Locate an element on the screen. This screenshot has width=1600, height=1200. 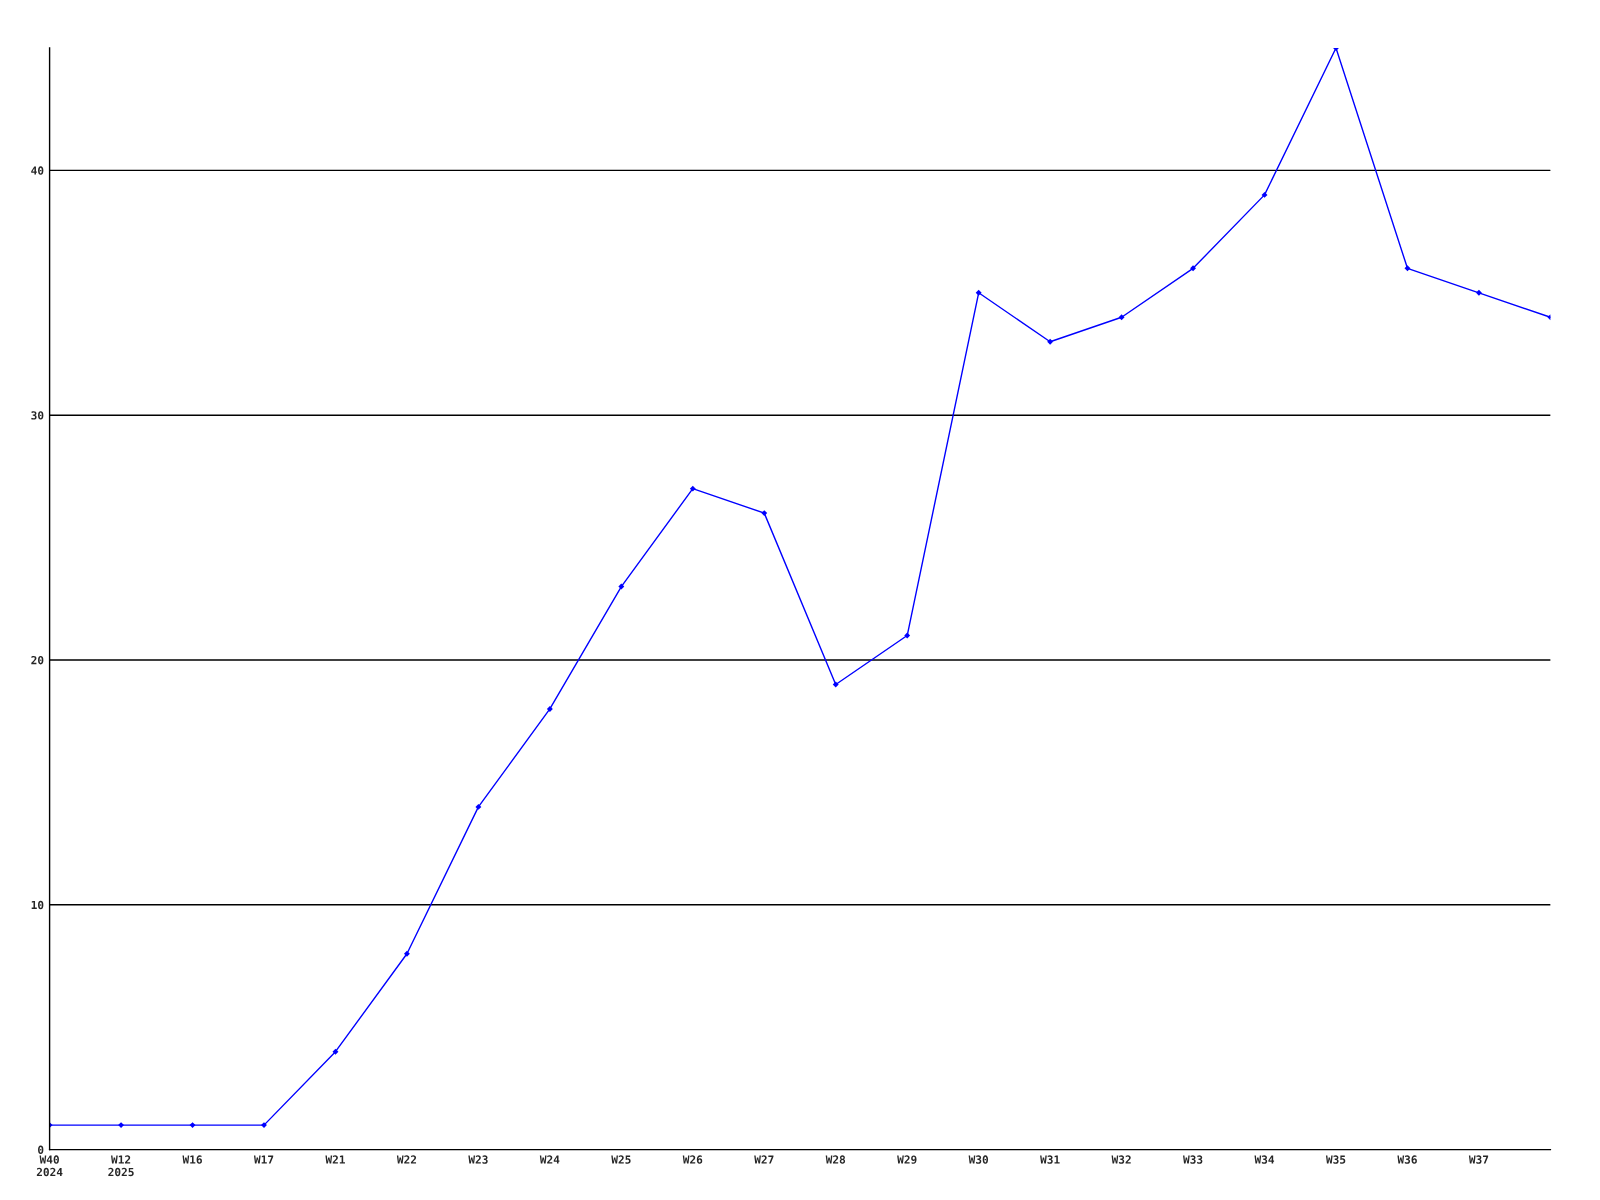
x-tick-label: W37 is located at coordinates (1478, 1159).